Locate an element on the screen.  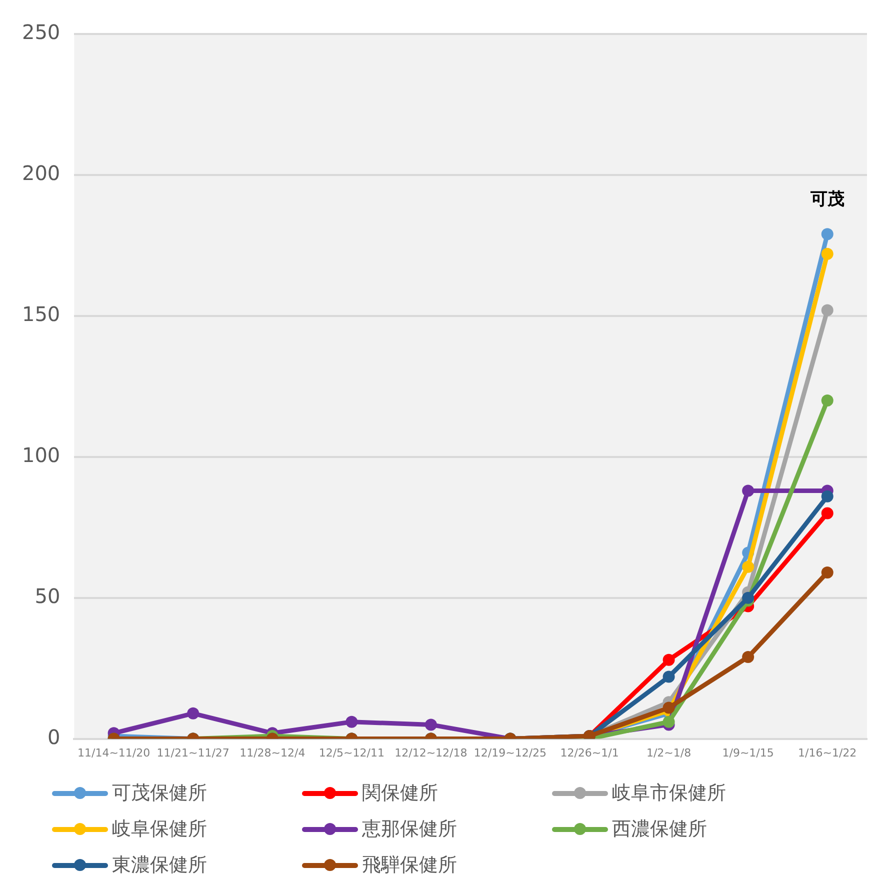
x-tick-label: 12/19~12/25 is located at coordinates (510, 753).